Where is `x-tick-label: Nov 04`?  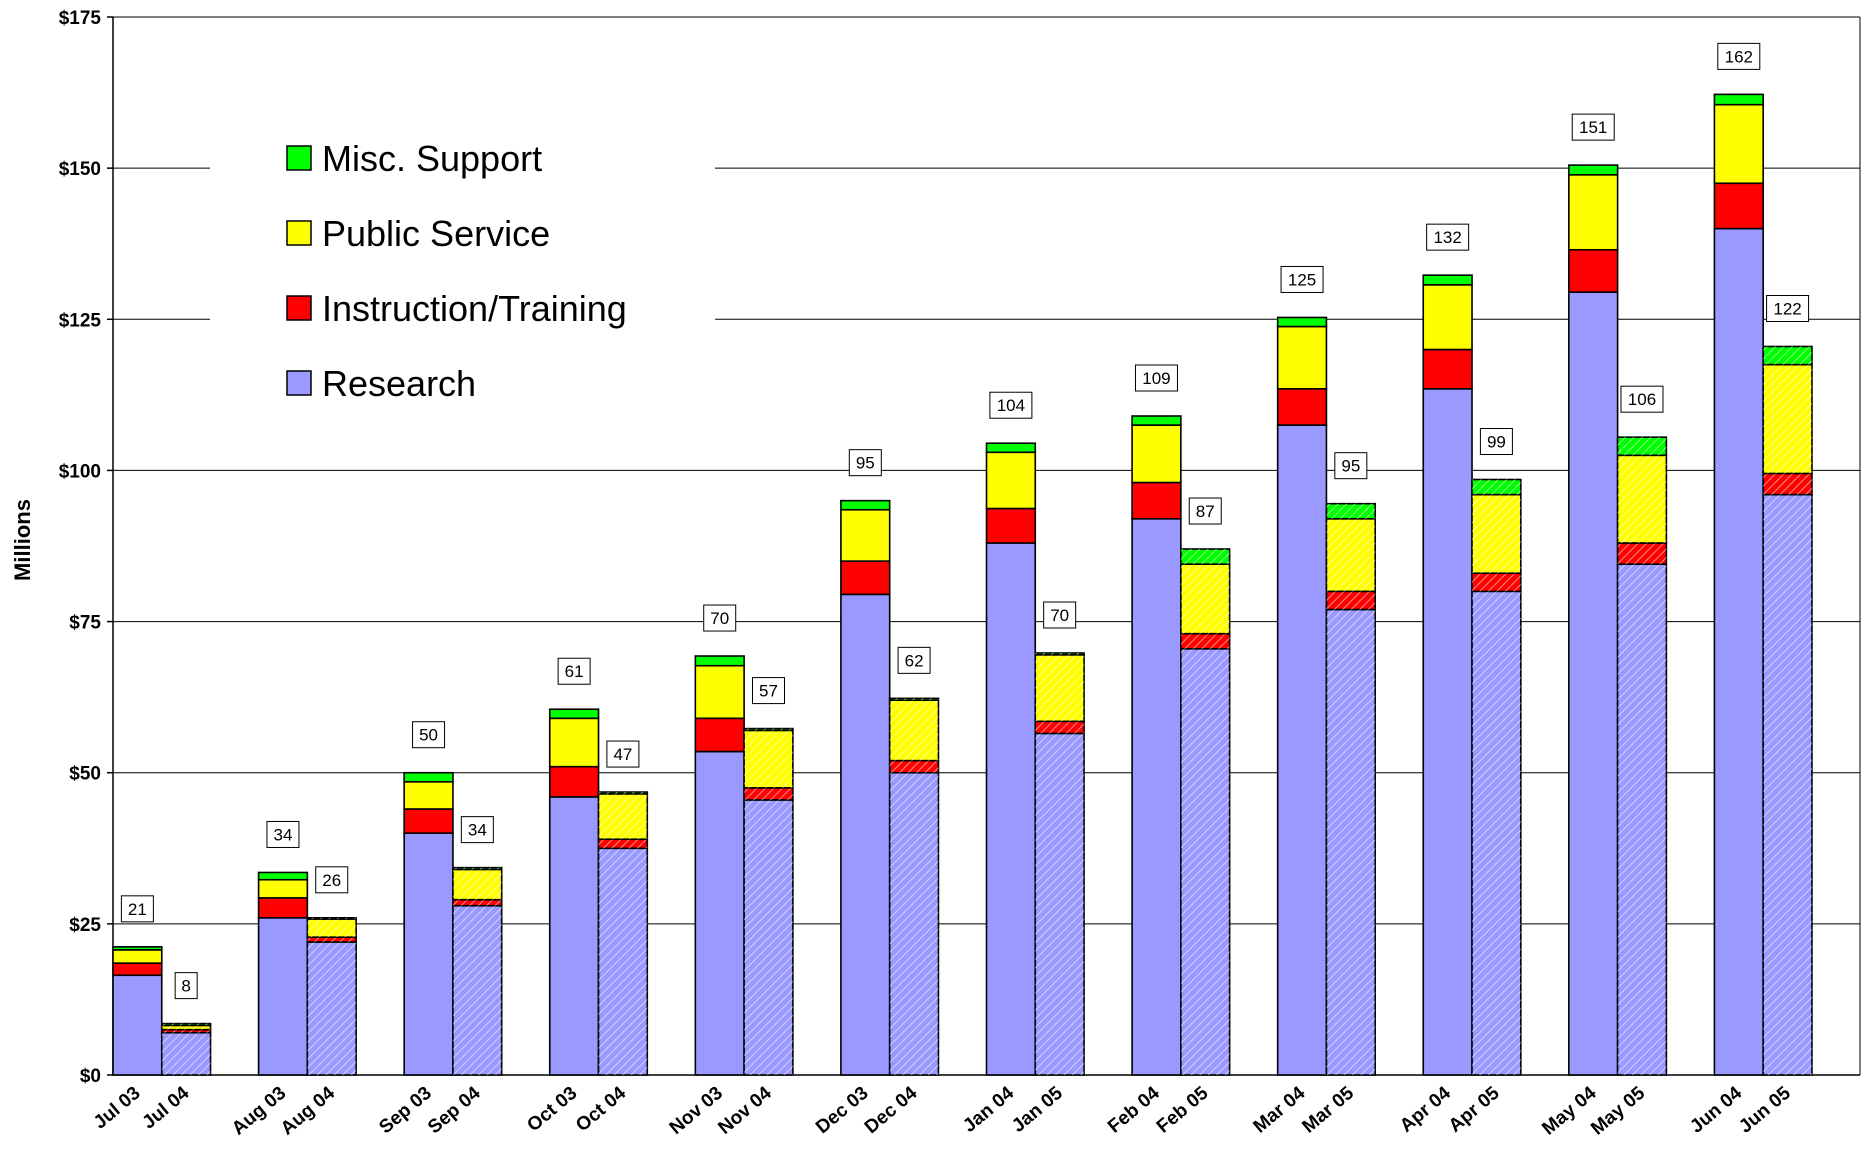 x-tick-label: Nov 04 is located at coordinates (745, 1110).